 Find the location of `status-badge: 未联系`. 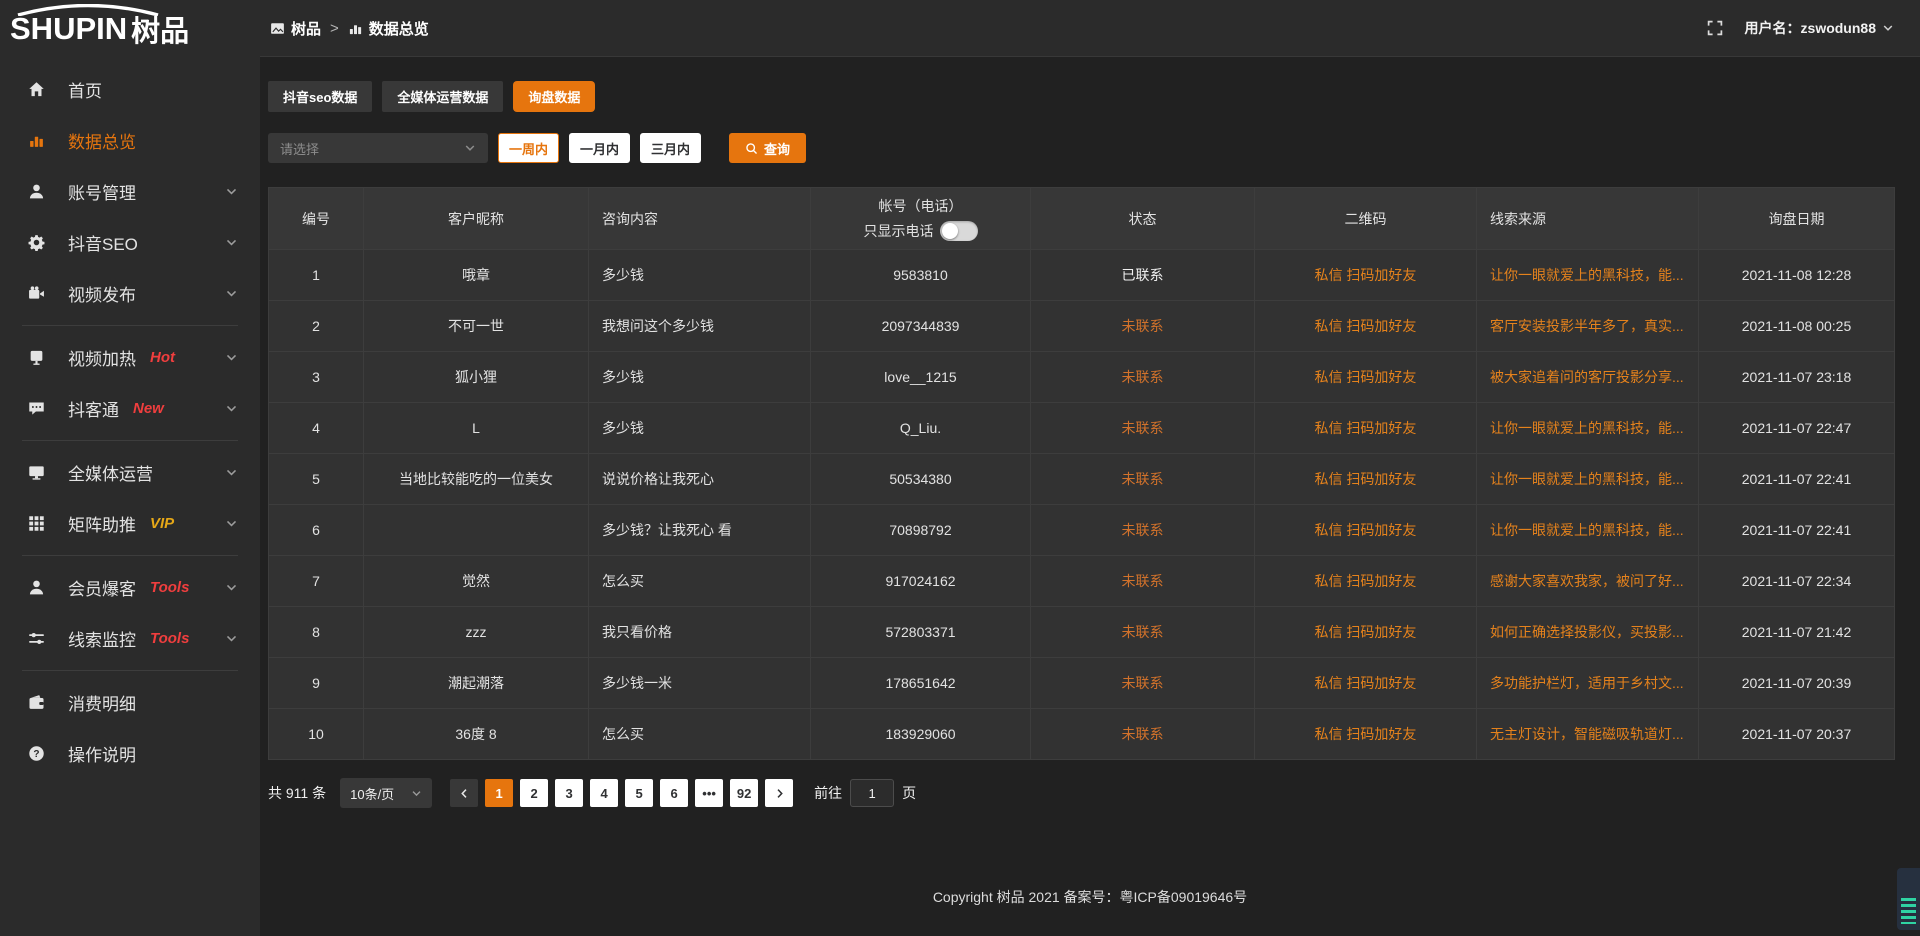

status-badge: 未联系 is located at coordinates (1142, 377).